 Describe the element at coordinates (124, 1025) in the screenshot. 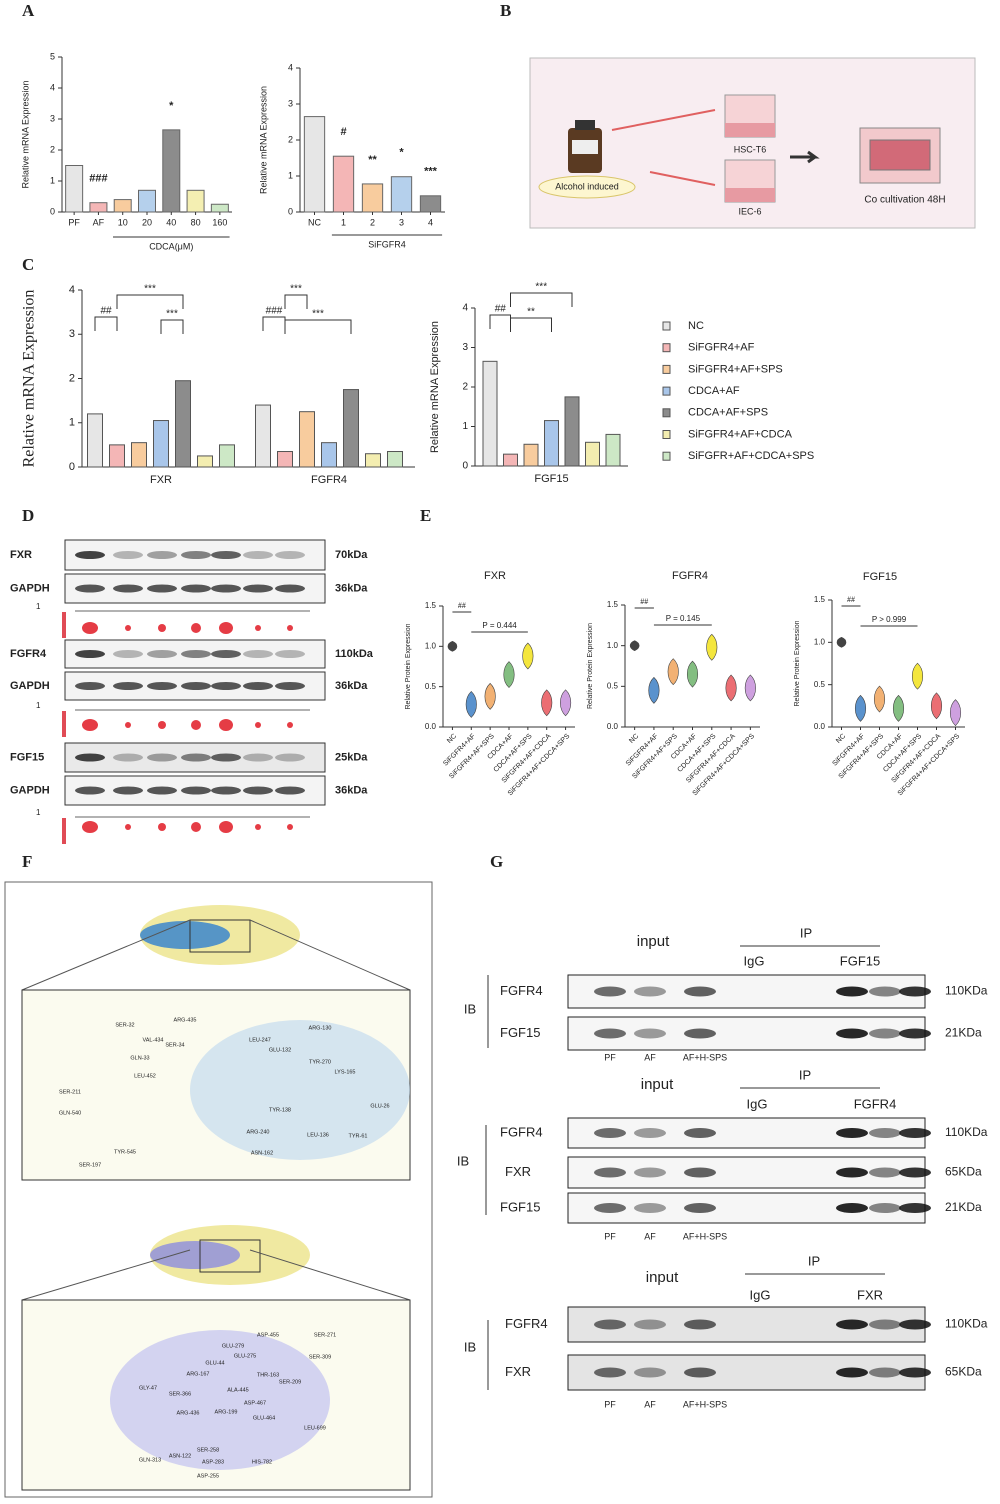

I see `residue-label: SER-32` at that location.